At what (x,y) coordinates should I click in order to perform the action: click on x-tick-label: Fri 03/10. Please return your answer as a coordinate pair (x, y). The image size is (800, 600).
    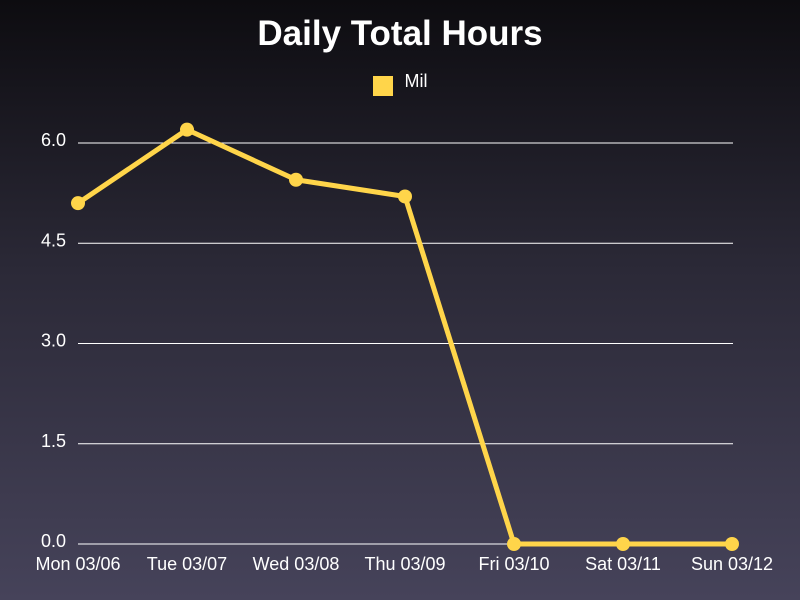
    Looking at the image, I should click on (513, 564).